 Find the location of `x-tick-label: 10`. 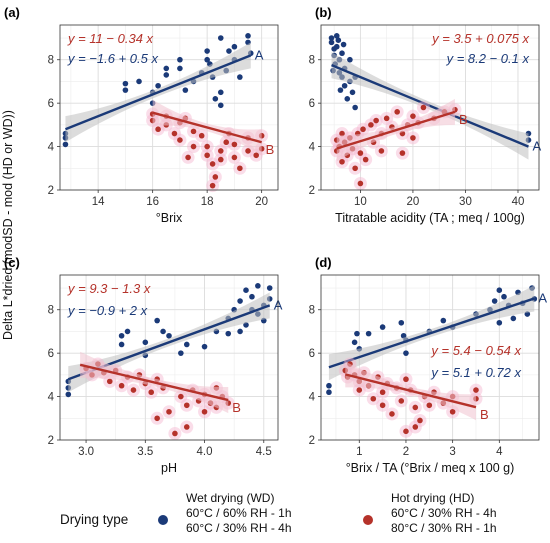

x-tick-label: 10 is located at coordinates (360, 202).